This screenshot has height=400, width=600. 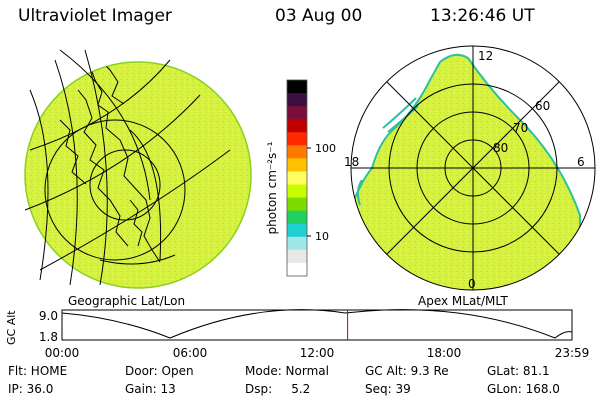 I want to click on time-label: 13:26:46 UT, so click(x=482, y=16).